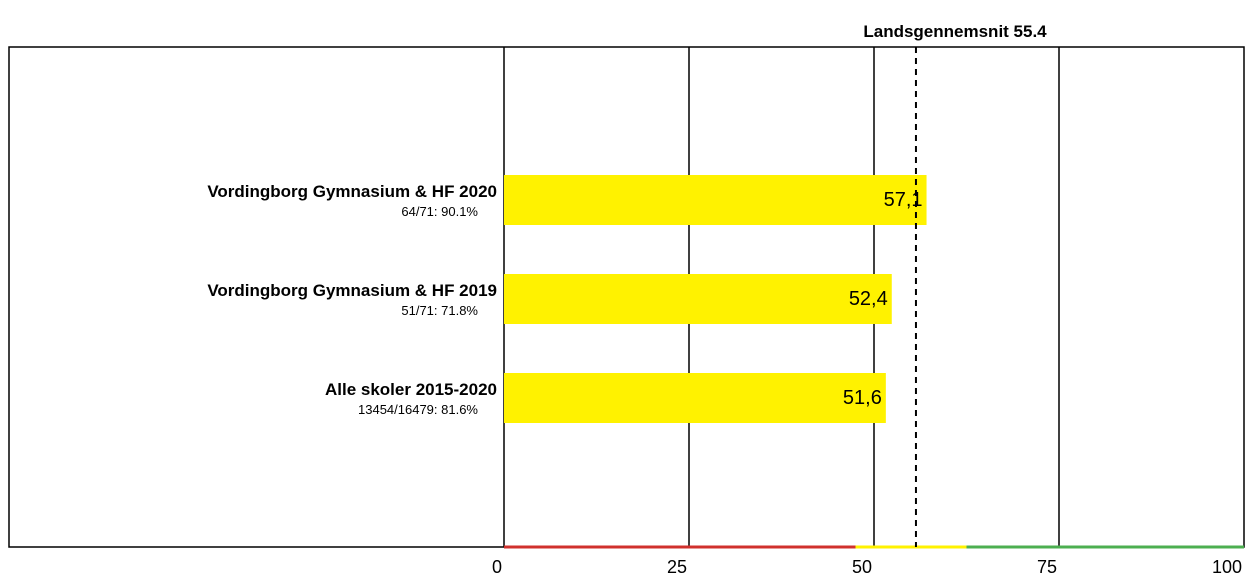  What do you see at coordinates (955, 284) in the screenshot?
I see `reference-line-group: Landsgennemsnit 55.4` at bounding box center [955, 284].